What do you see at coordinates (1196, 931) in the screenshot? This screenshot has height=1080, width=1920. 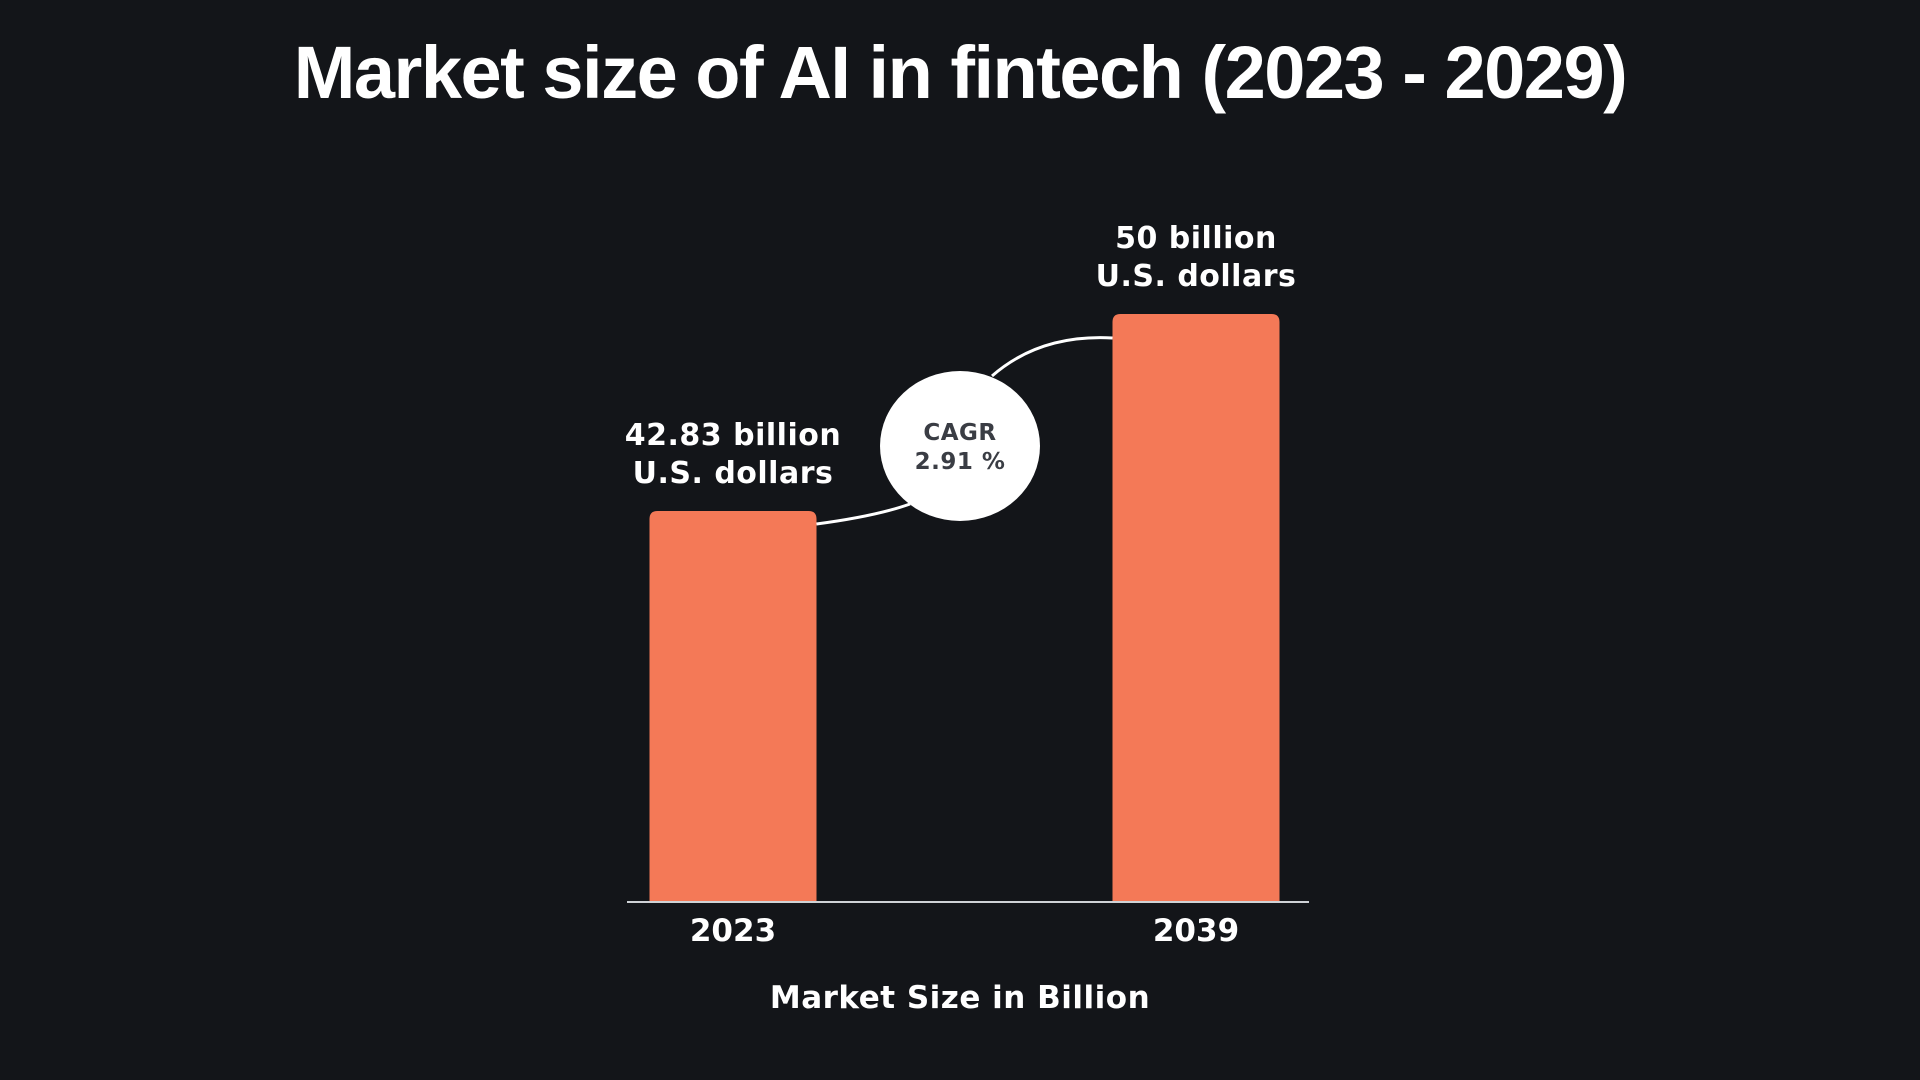 I see `x-tick-2039: 2039` at bounding box center [1196, 931].